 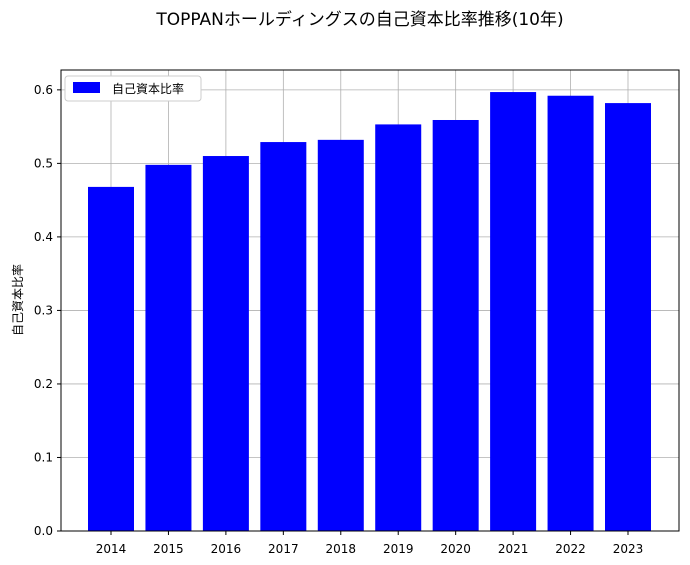 I want to click on y-axis-label: 自己資本比率, so click(x=17, y=300).